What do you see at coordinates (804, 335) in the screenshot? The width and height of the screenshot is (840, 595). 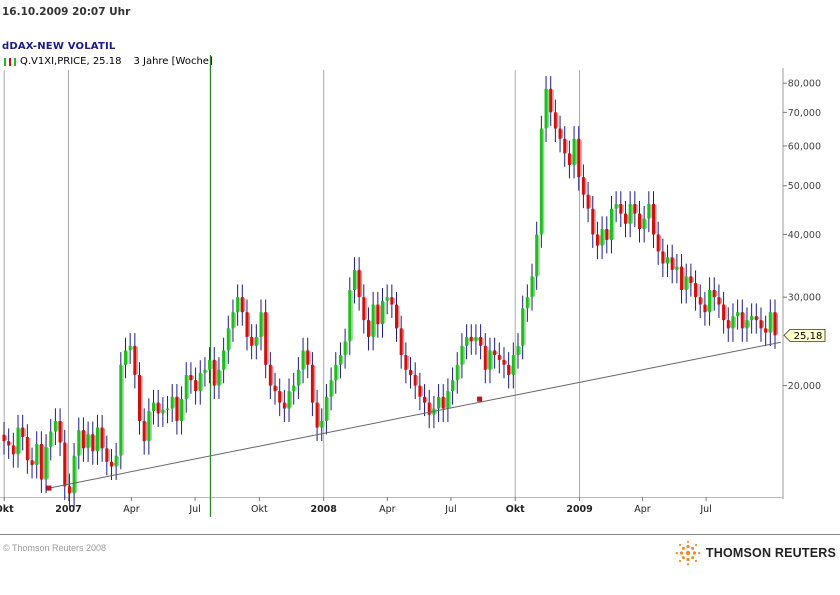 I see `last-value-tag` at bounding box center [804, 335].